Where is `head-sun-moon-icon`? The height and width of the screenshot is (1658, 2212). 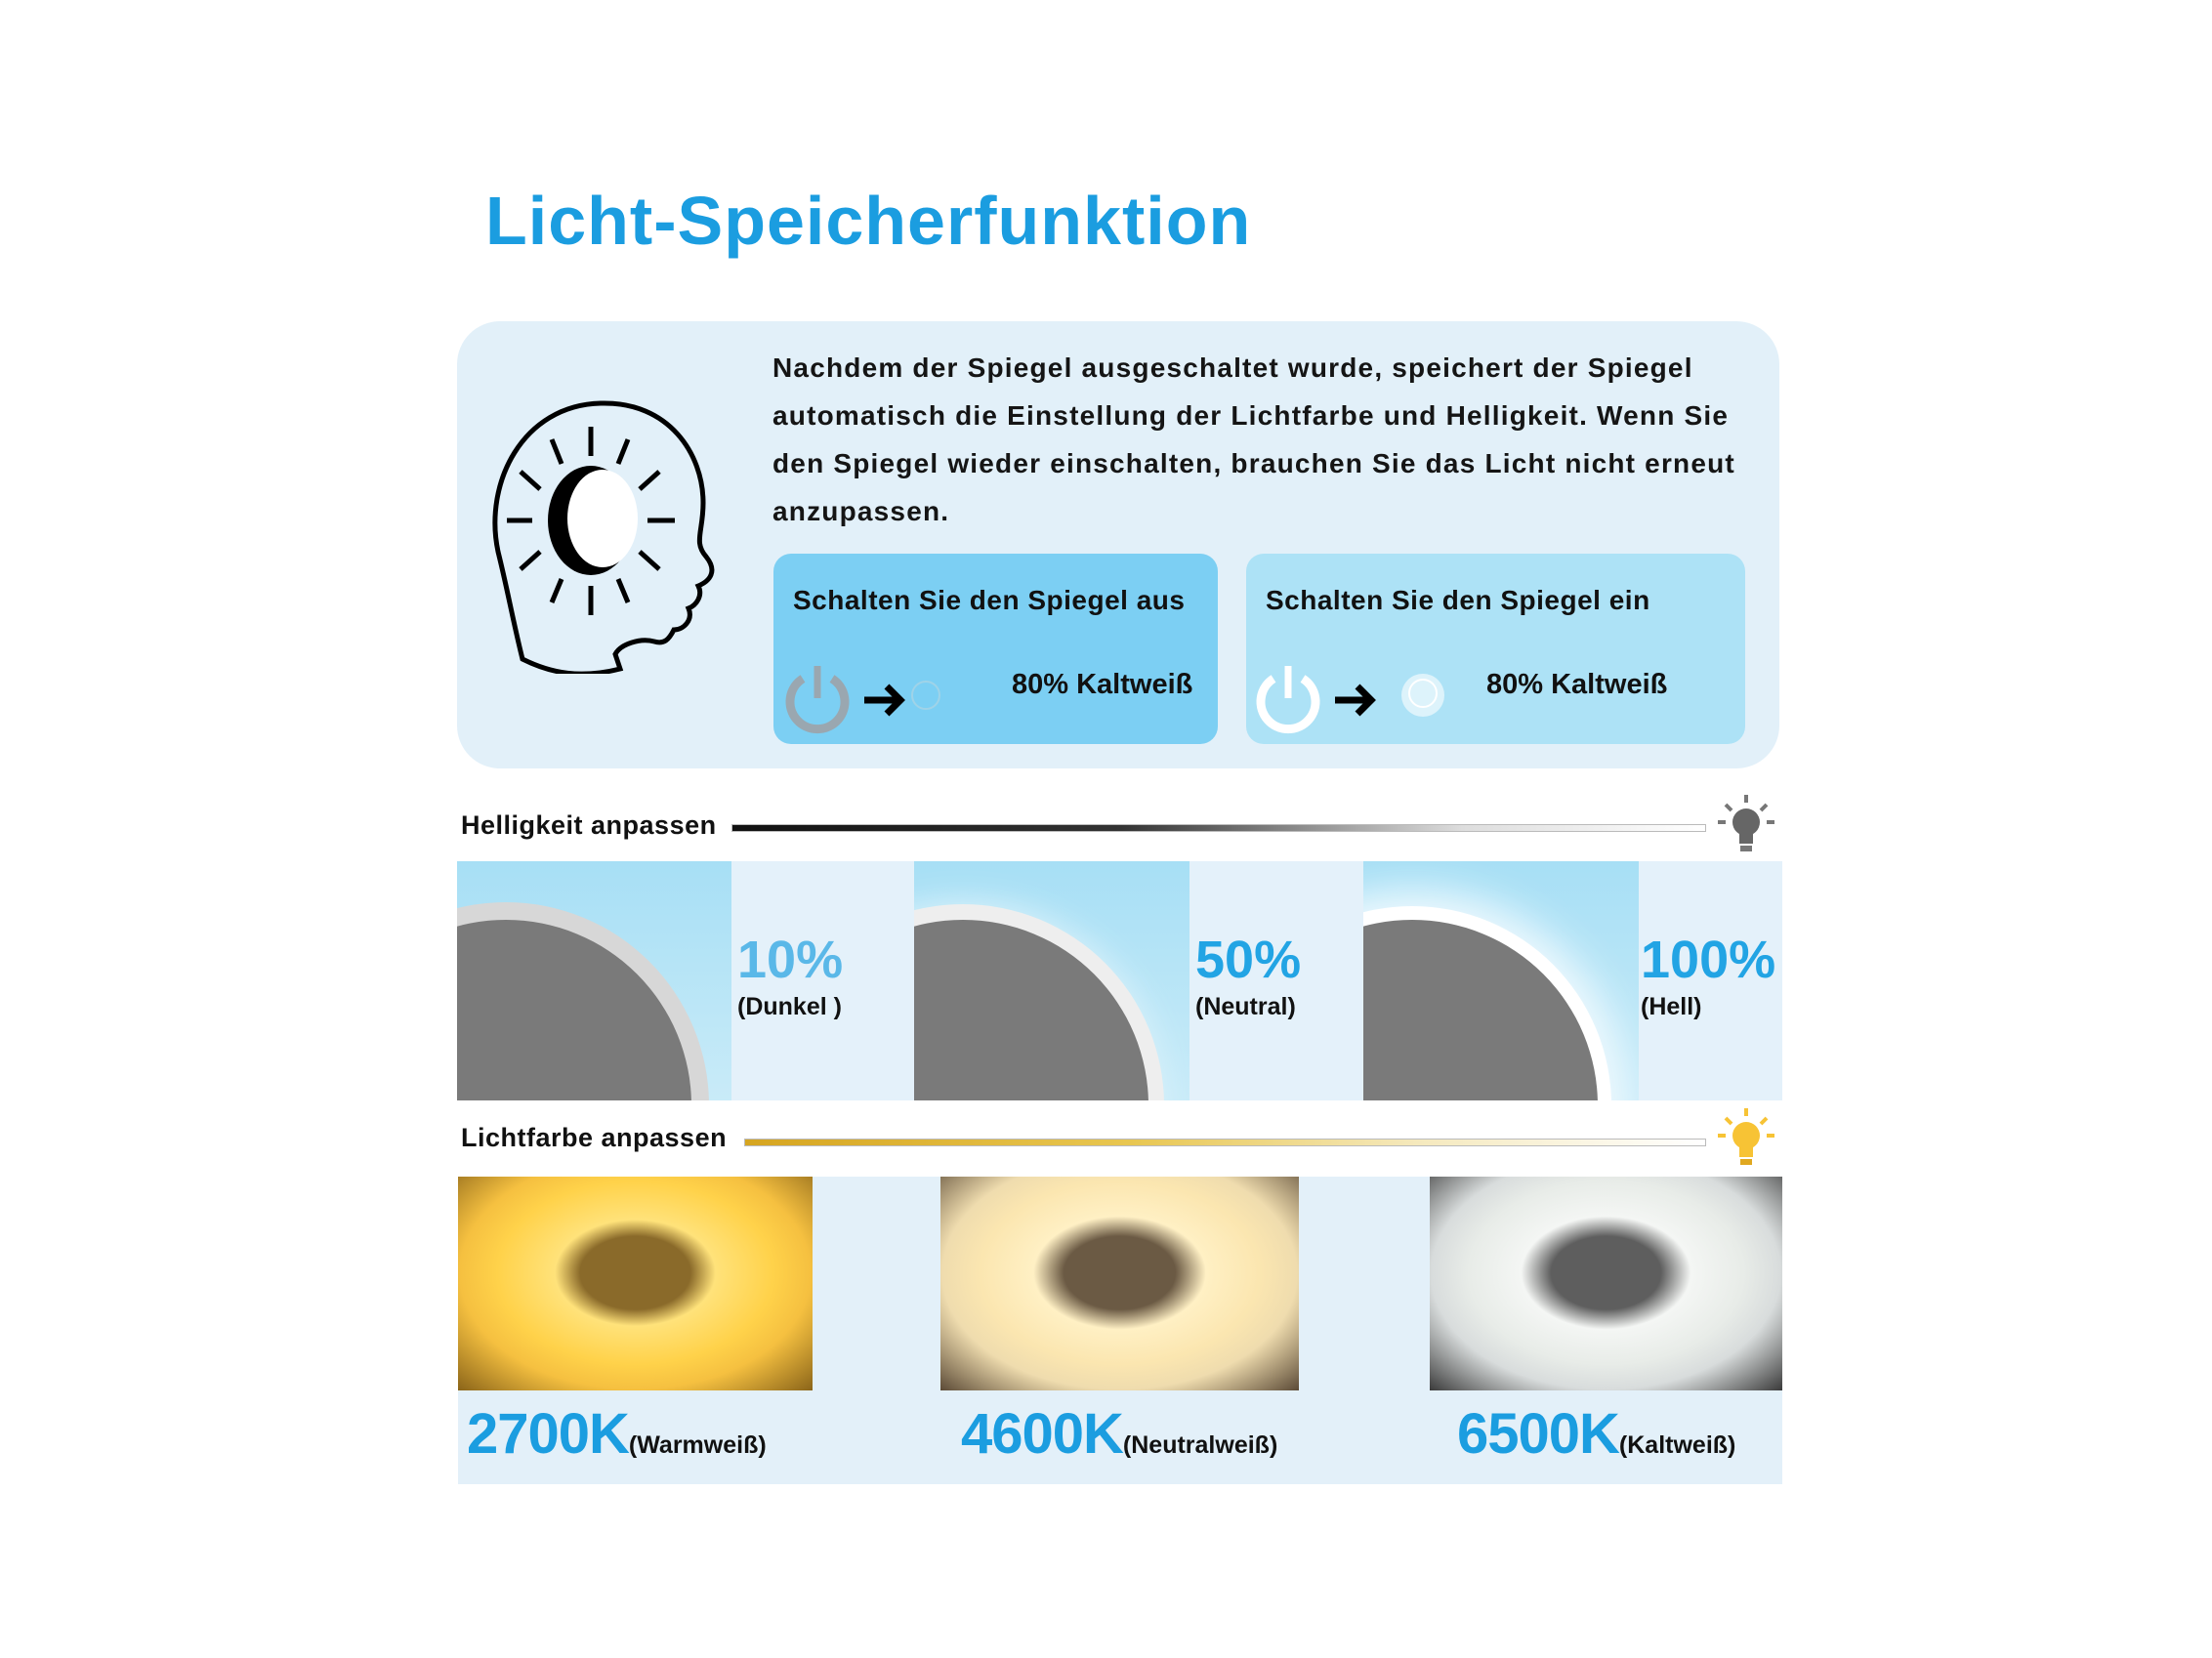 head-sun-moon-icon is located at coordinates (603, 537).